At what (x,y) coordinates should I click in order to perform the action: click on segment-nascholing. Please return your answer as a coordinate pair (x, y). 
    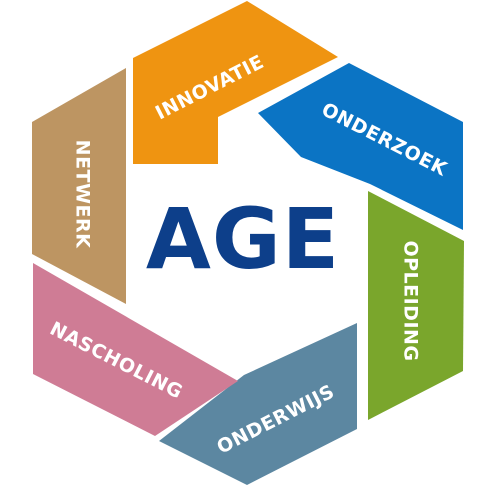
    Looking at the image, I should click on (135, 349).